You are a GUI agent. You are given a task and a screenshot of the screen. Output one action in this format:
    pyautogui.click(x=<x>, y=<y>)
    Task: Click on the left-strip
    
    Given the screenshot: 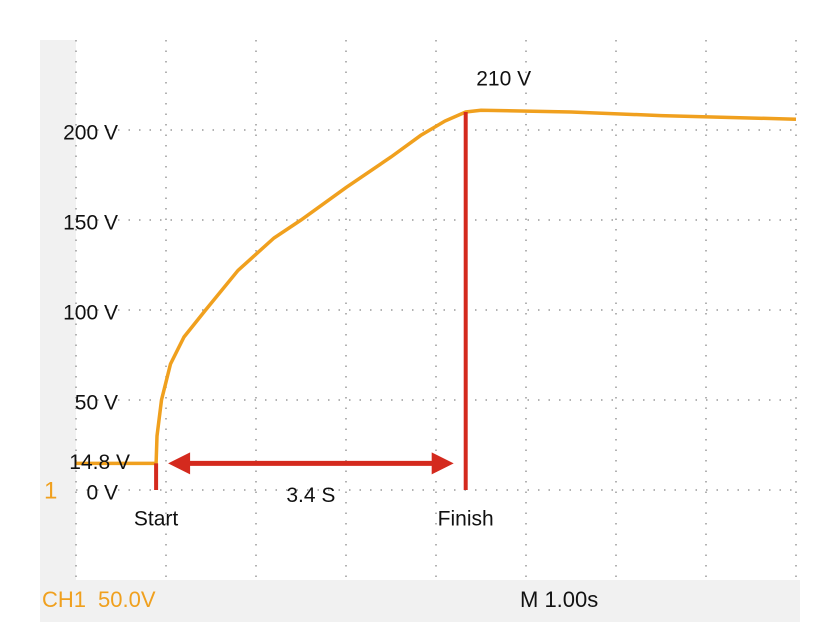 What is the action you would take?
    pyautogui.click(x=58, y=310)
    